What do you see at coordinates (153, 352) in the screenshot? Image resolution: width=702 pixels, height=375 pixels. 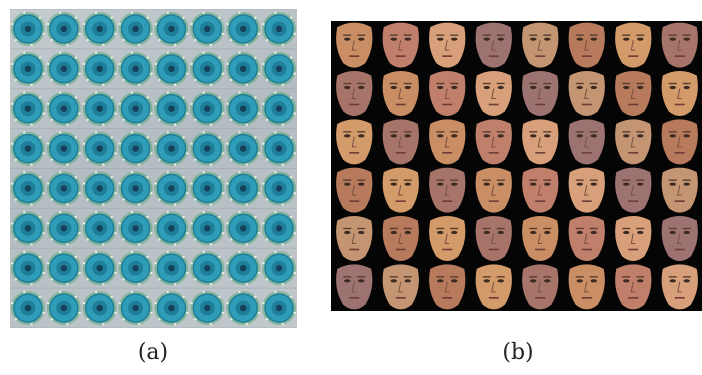 I see `caption-a: (a)` at bounding box center [153, 352].